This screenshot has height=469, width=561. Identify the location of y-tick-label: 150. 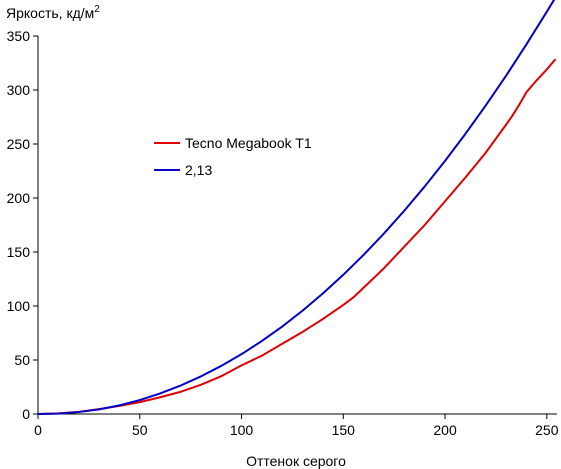
(19, 252).